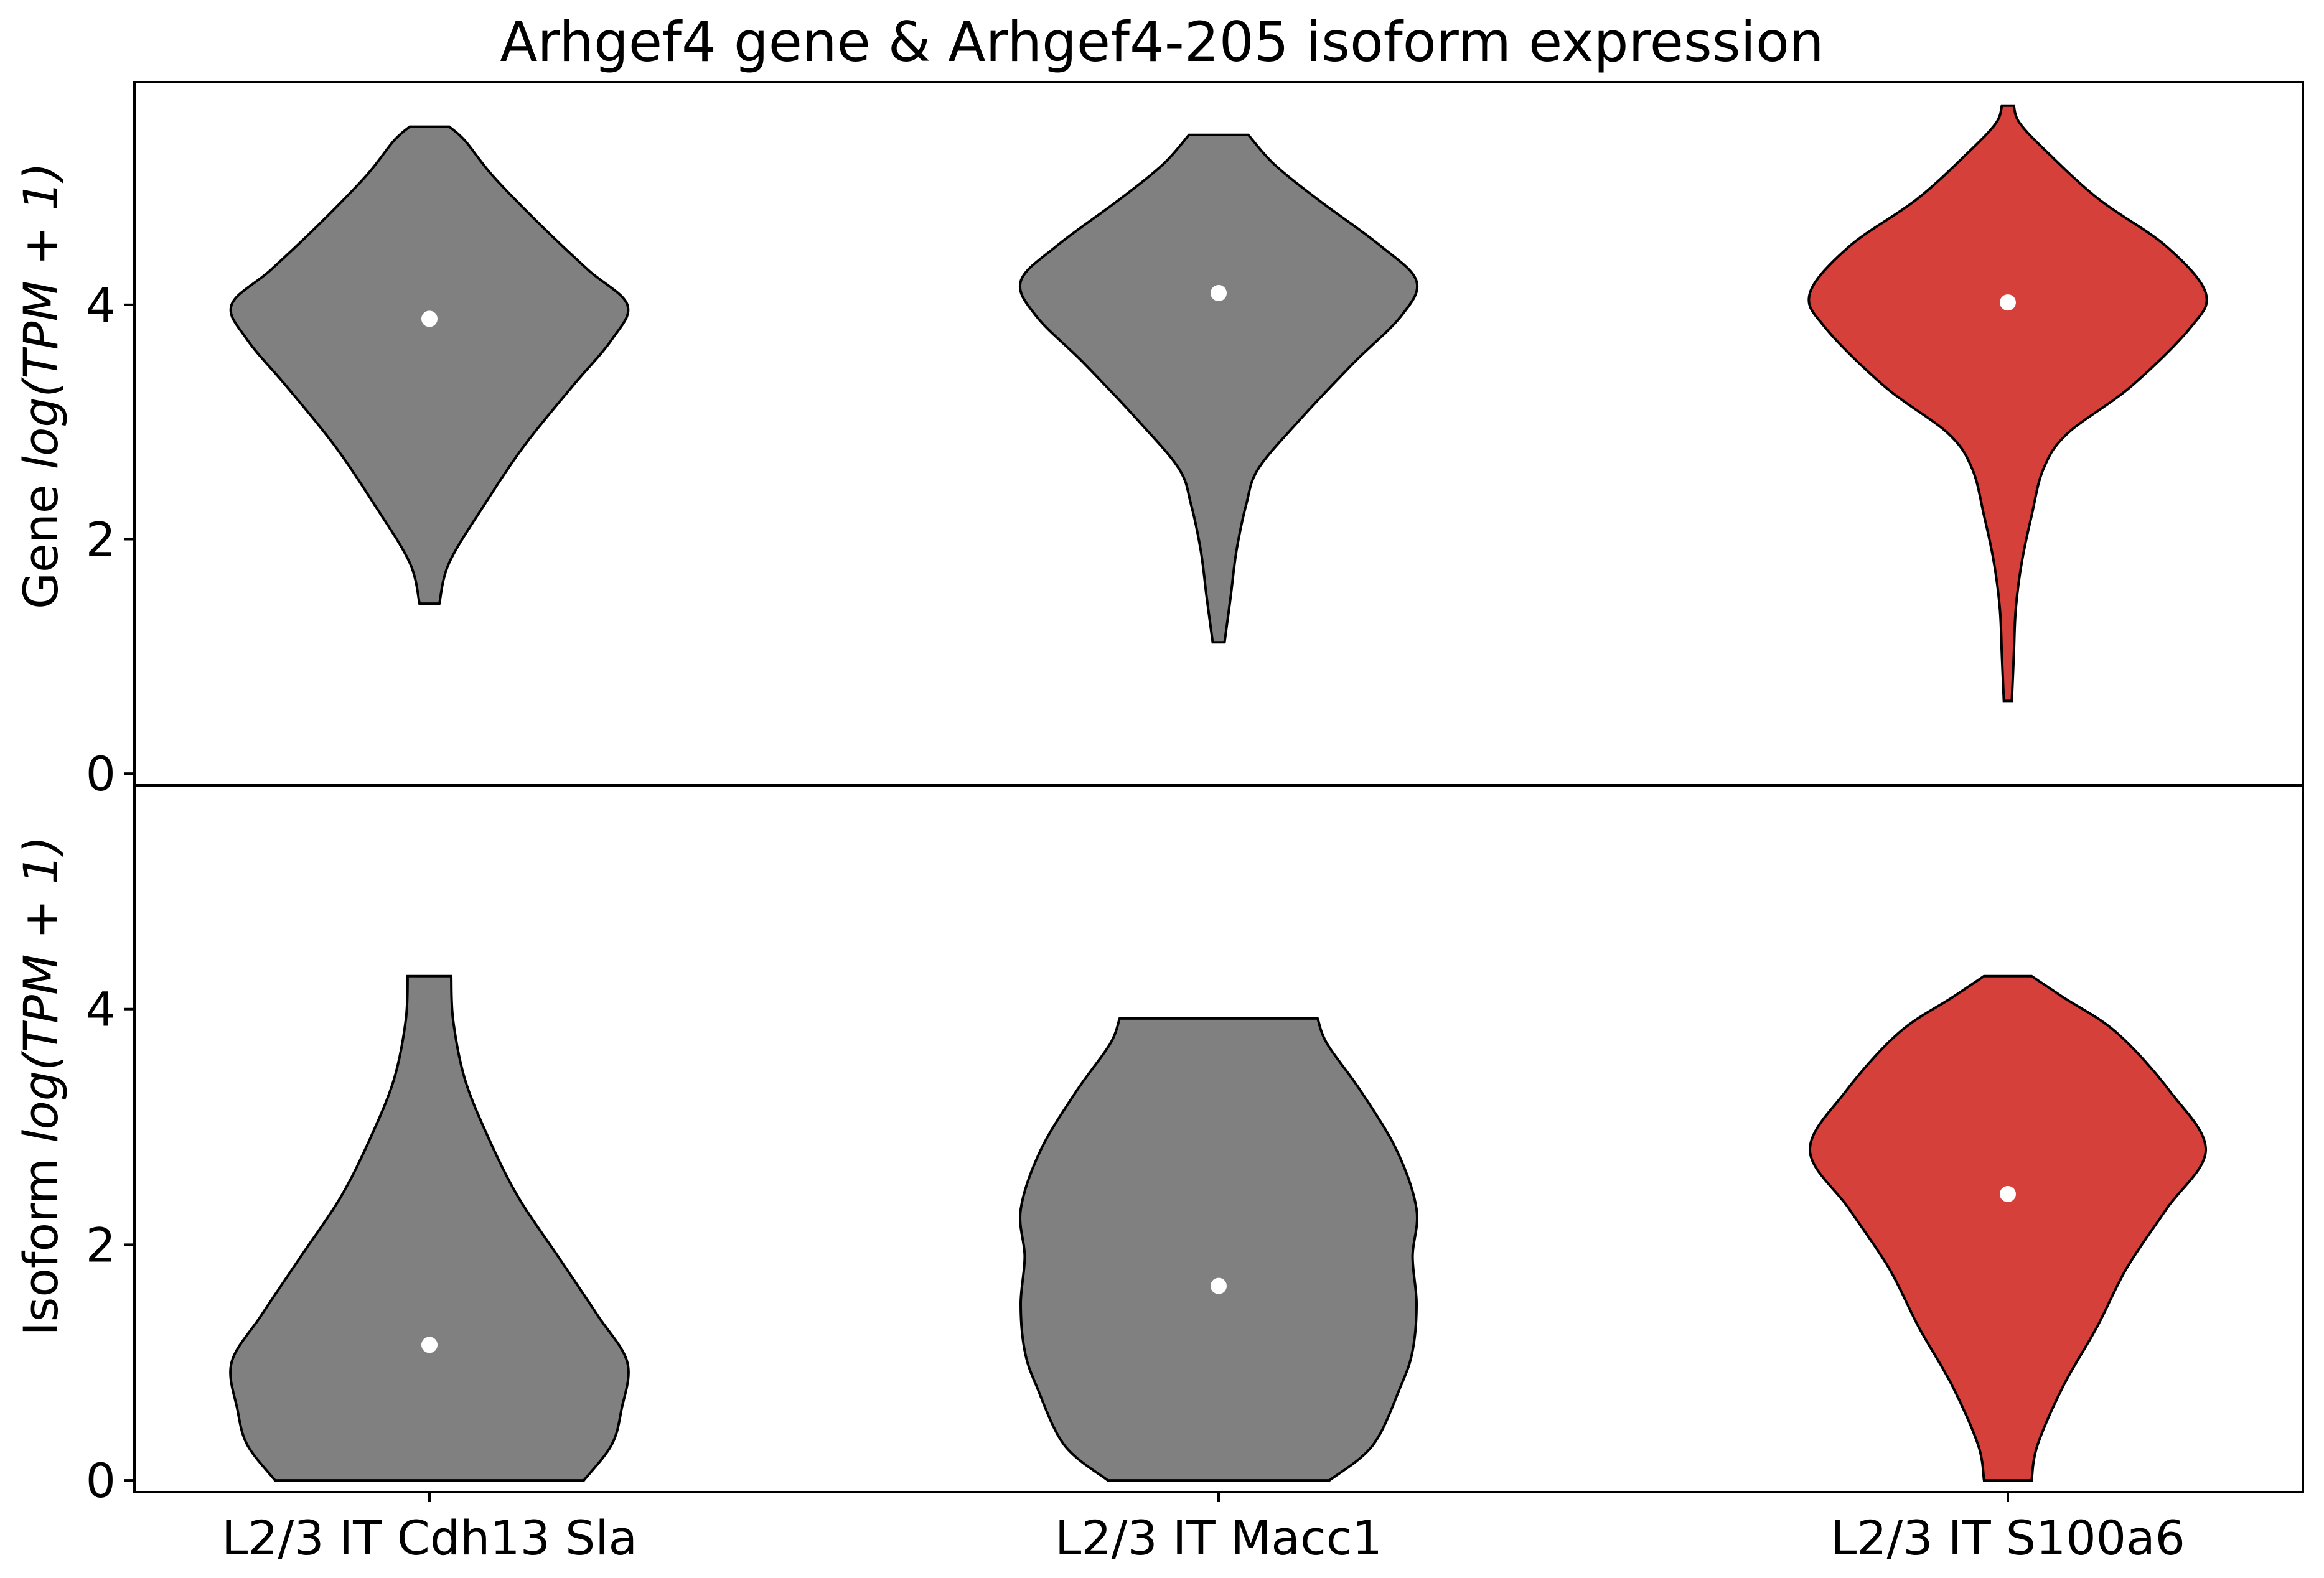  What do you see at coordinates (1218, 1538) in the screenshot?
I see `xtick-label: L2/3 IT Macc1` at bounding box center [1218, 1538].